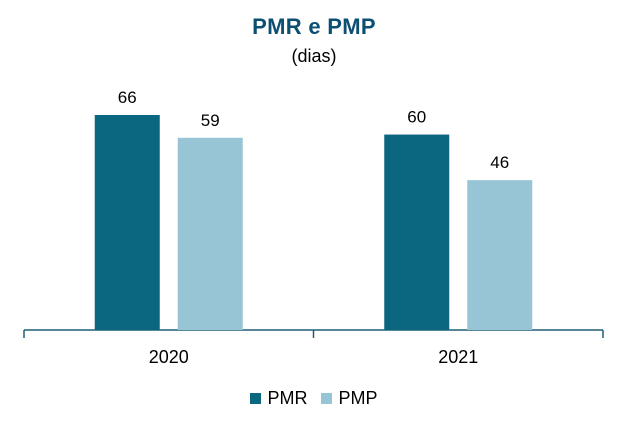 The width and height of the screenshot is (628, 432). What do you see at coordinates (127, 97) in the screenshot?
I see `data-label-pmr-2020: 66` at bounding box center [127, 97].